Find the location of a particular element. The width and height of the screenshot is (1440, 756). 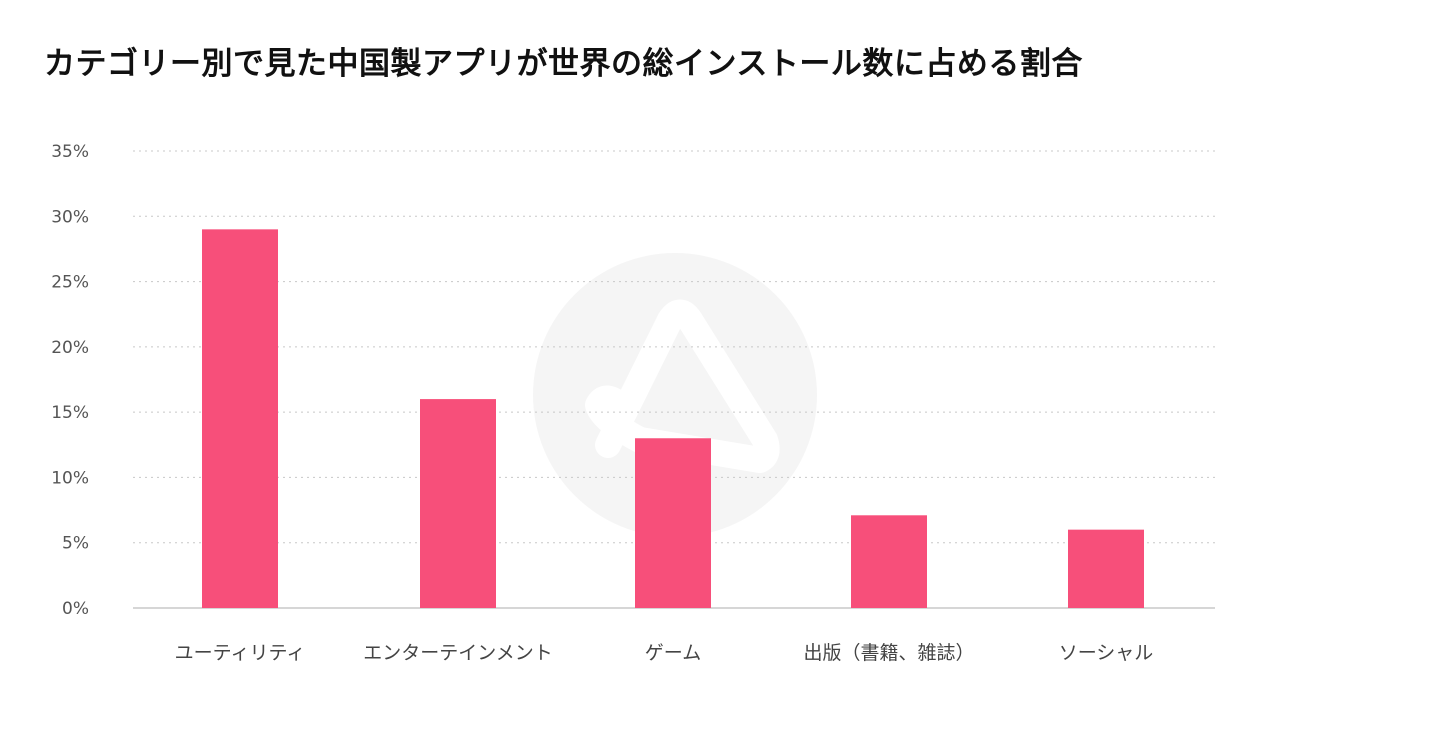

y-tick-label: 0% is located at coordinates (75, 609).